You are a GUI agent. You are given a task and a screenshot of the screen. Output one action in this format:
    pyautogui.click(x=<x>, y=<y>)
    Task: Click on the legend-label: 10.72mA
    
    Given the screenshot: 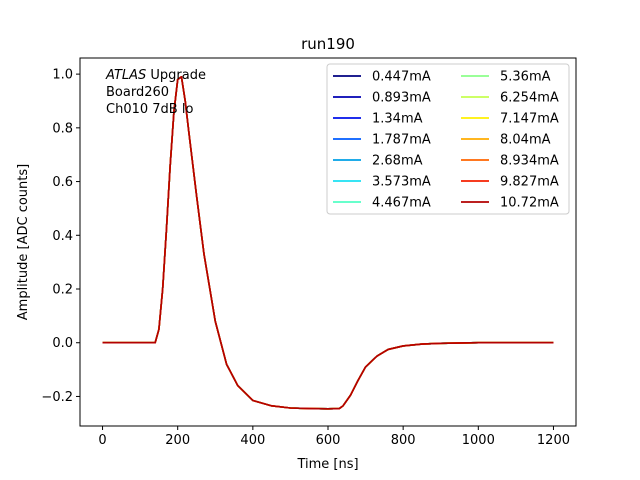 What is the action you would take?
    pyautogui.click(x=529, y=203)
    